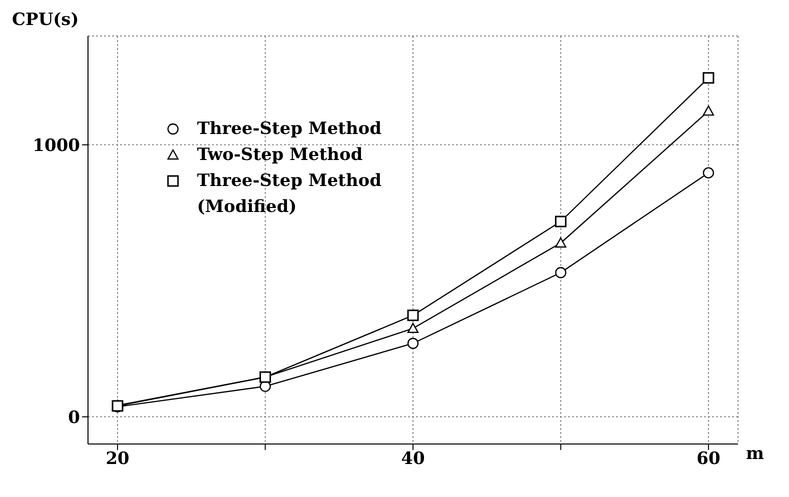 The width and height of the screenshot is (789, 497). I want to click on x-axis-title: m, so click(755, 454).